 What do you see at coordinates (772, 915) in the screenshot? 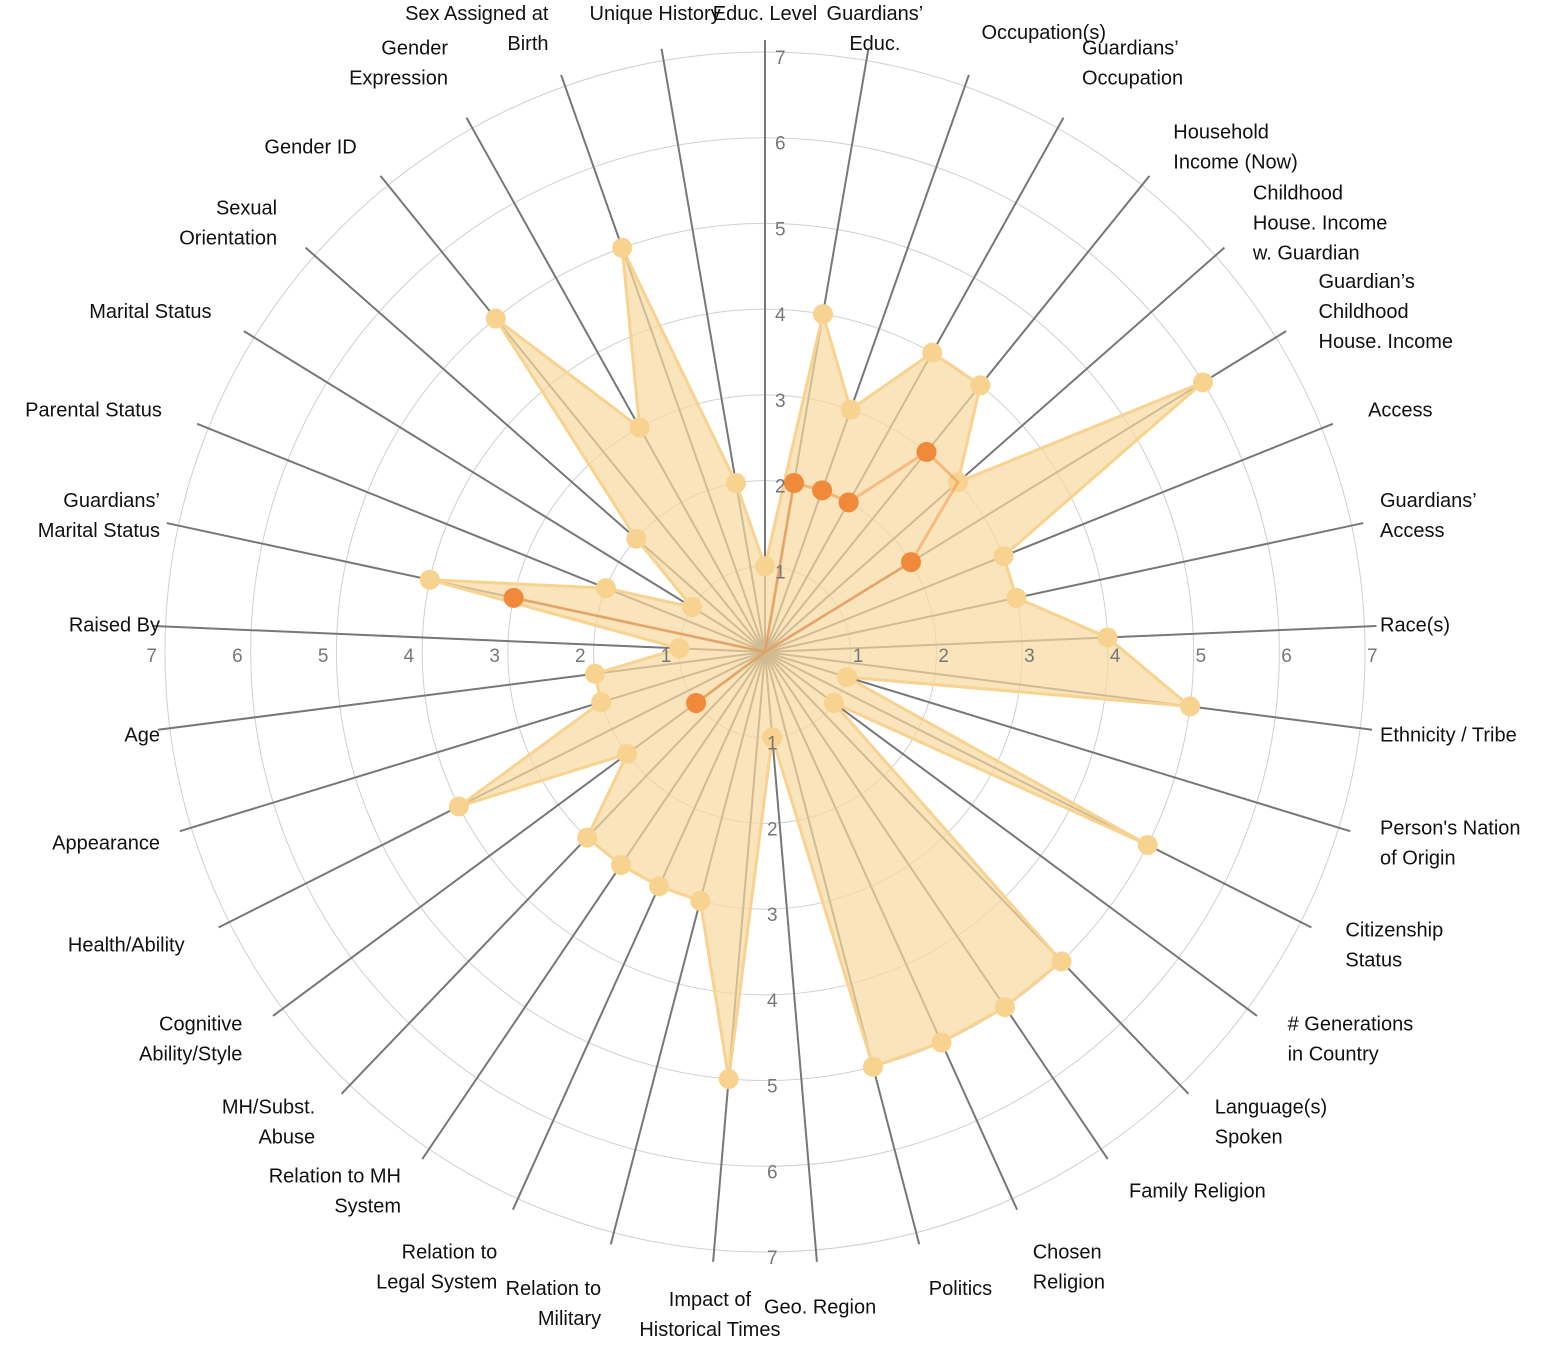
I see `tick-label-3-3: 3` at bounding box center [772, 915].